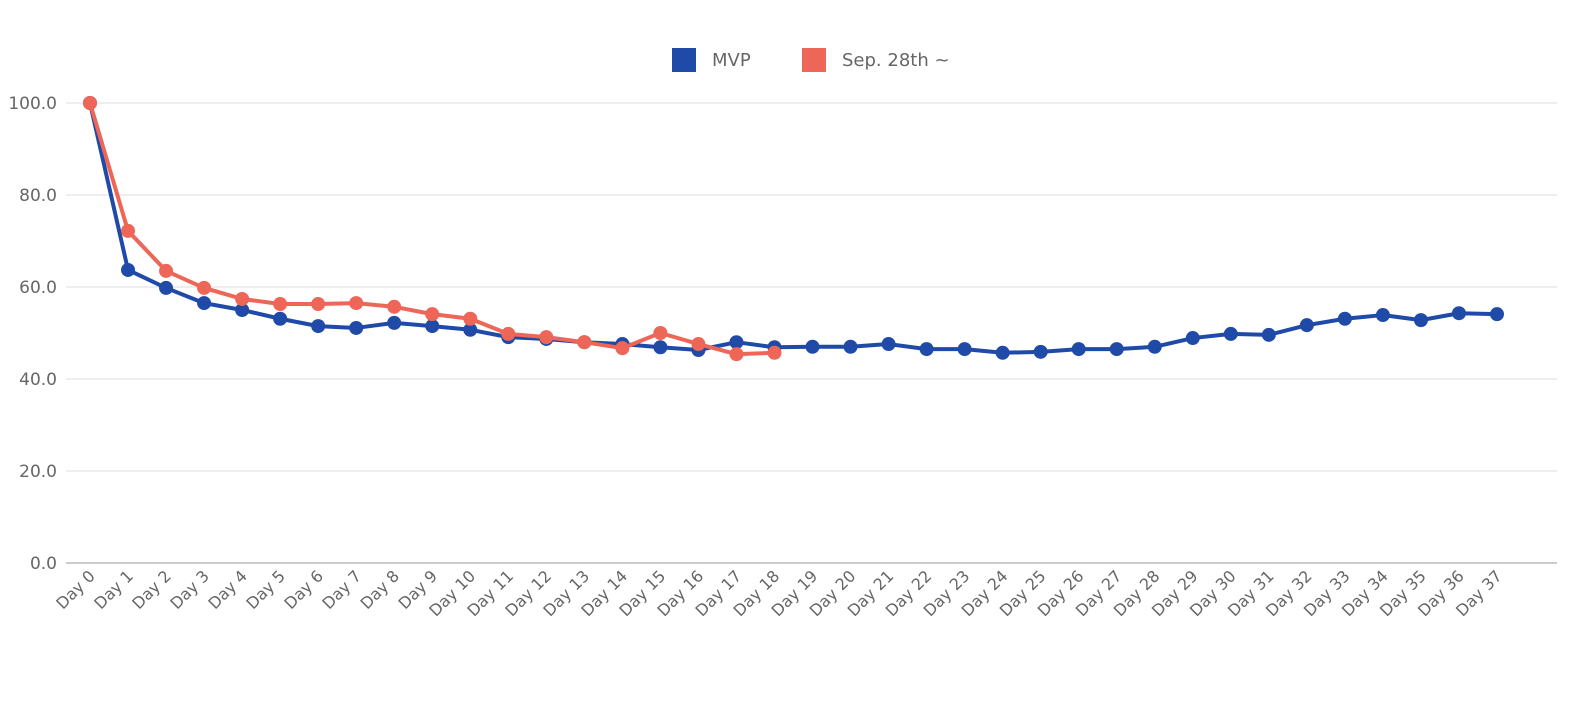 This screenshot has width=1584, height=706. I want to click on x-tick-label: Day 1, so click(113, 589).